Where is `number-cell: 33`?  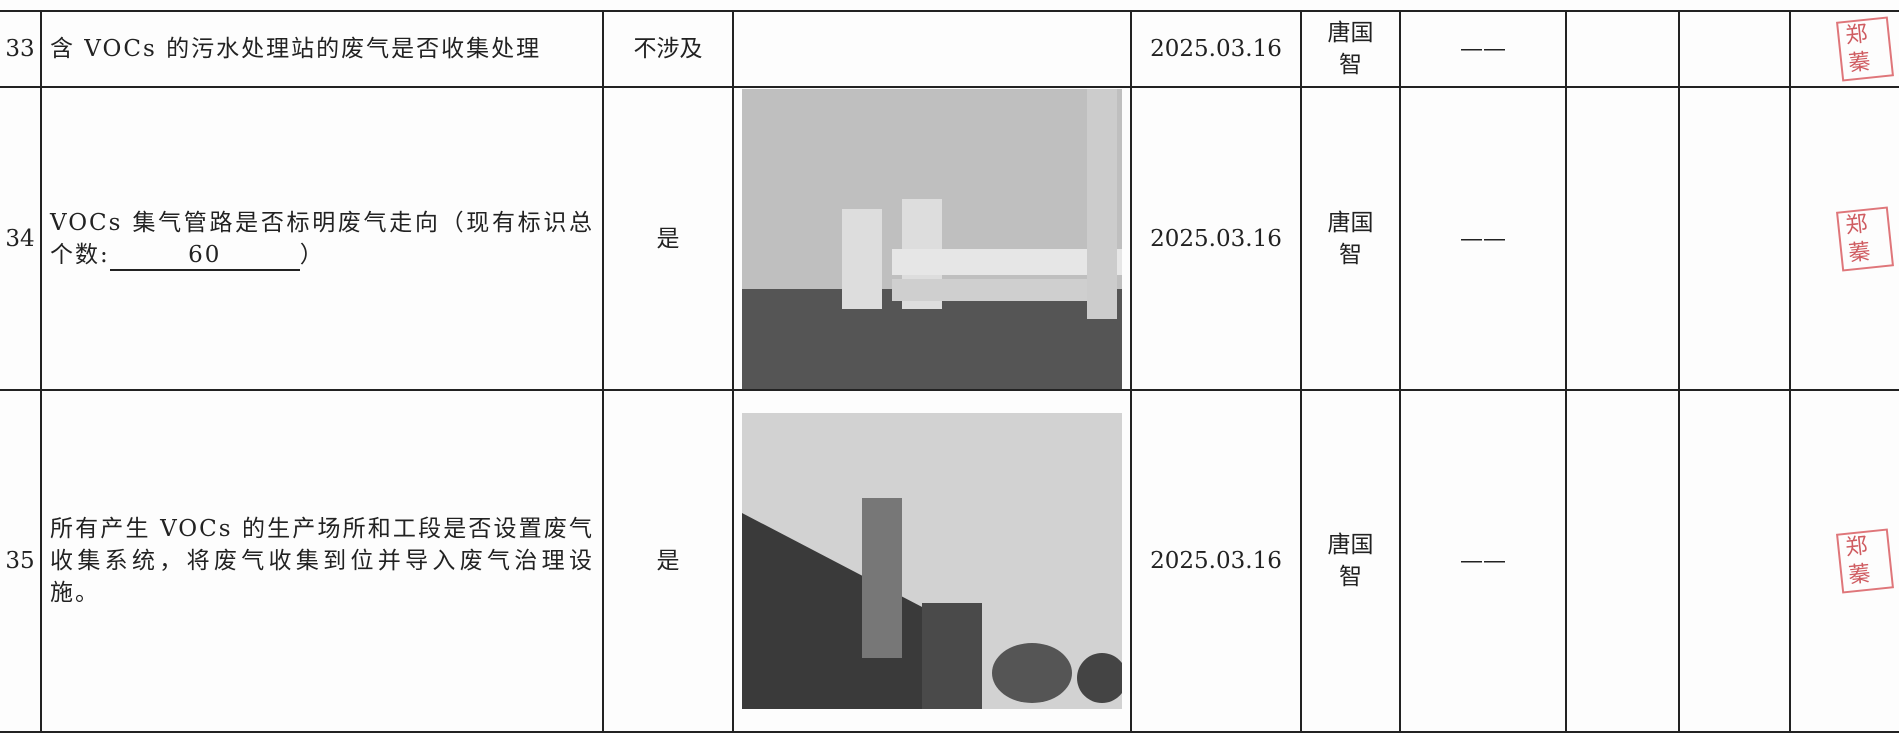 number-cell: 33 is located at coordinates (21, 50).